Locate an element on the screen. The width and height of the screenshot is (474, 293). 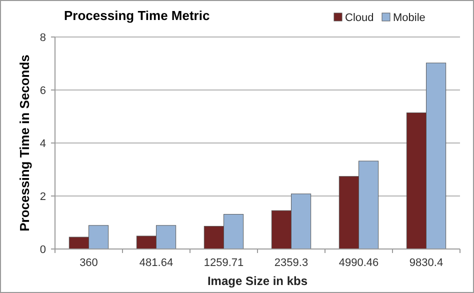
y-tick-label: 2 is located at coordinates (43, 196).